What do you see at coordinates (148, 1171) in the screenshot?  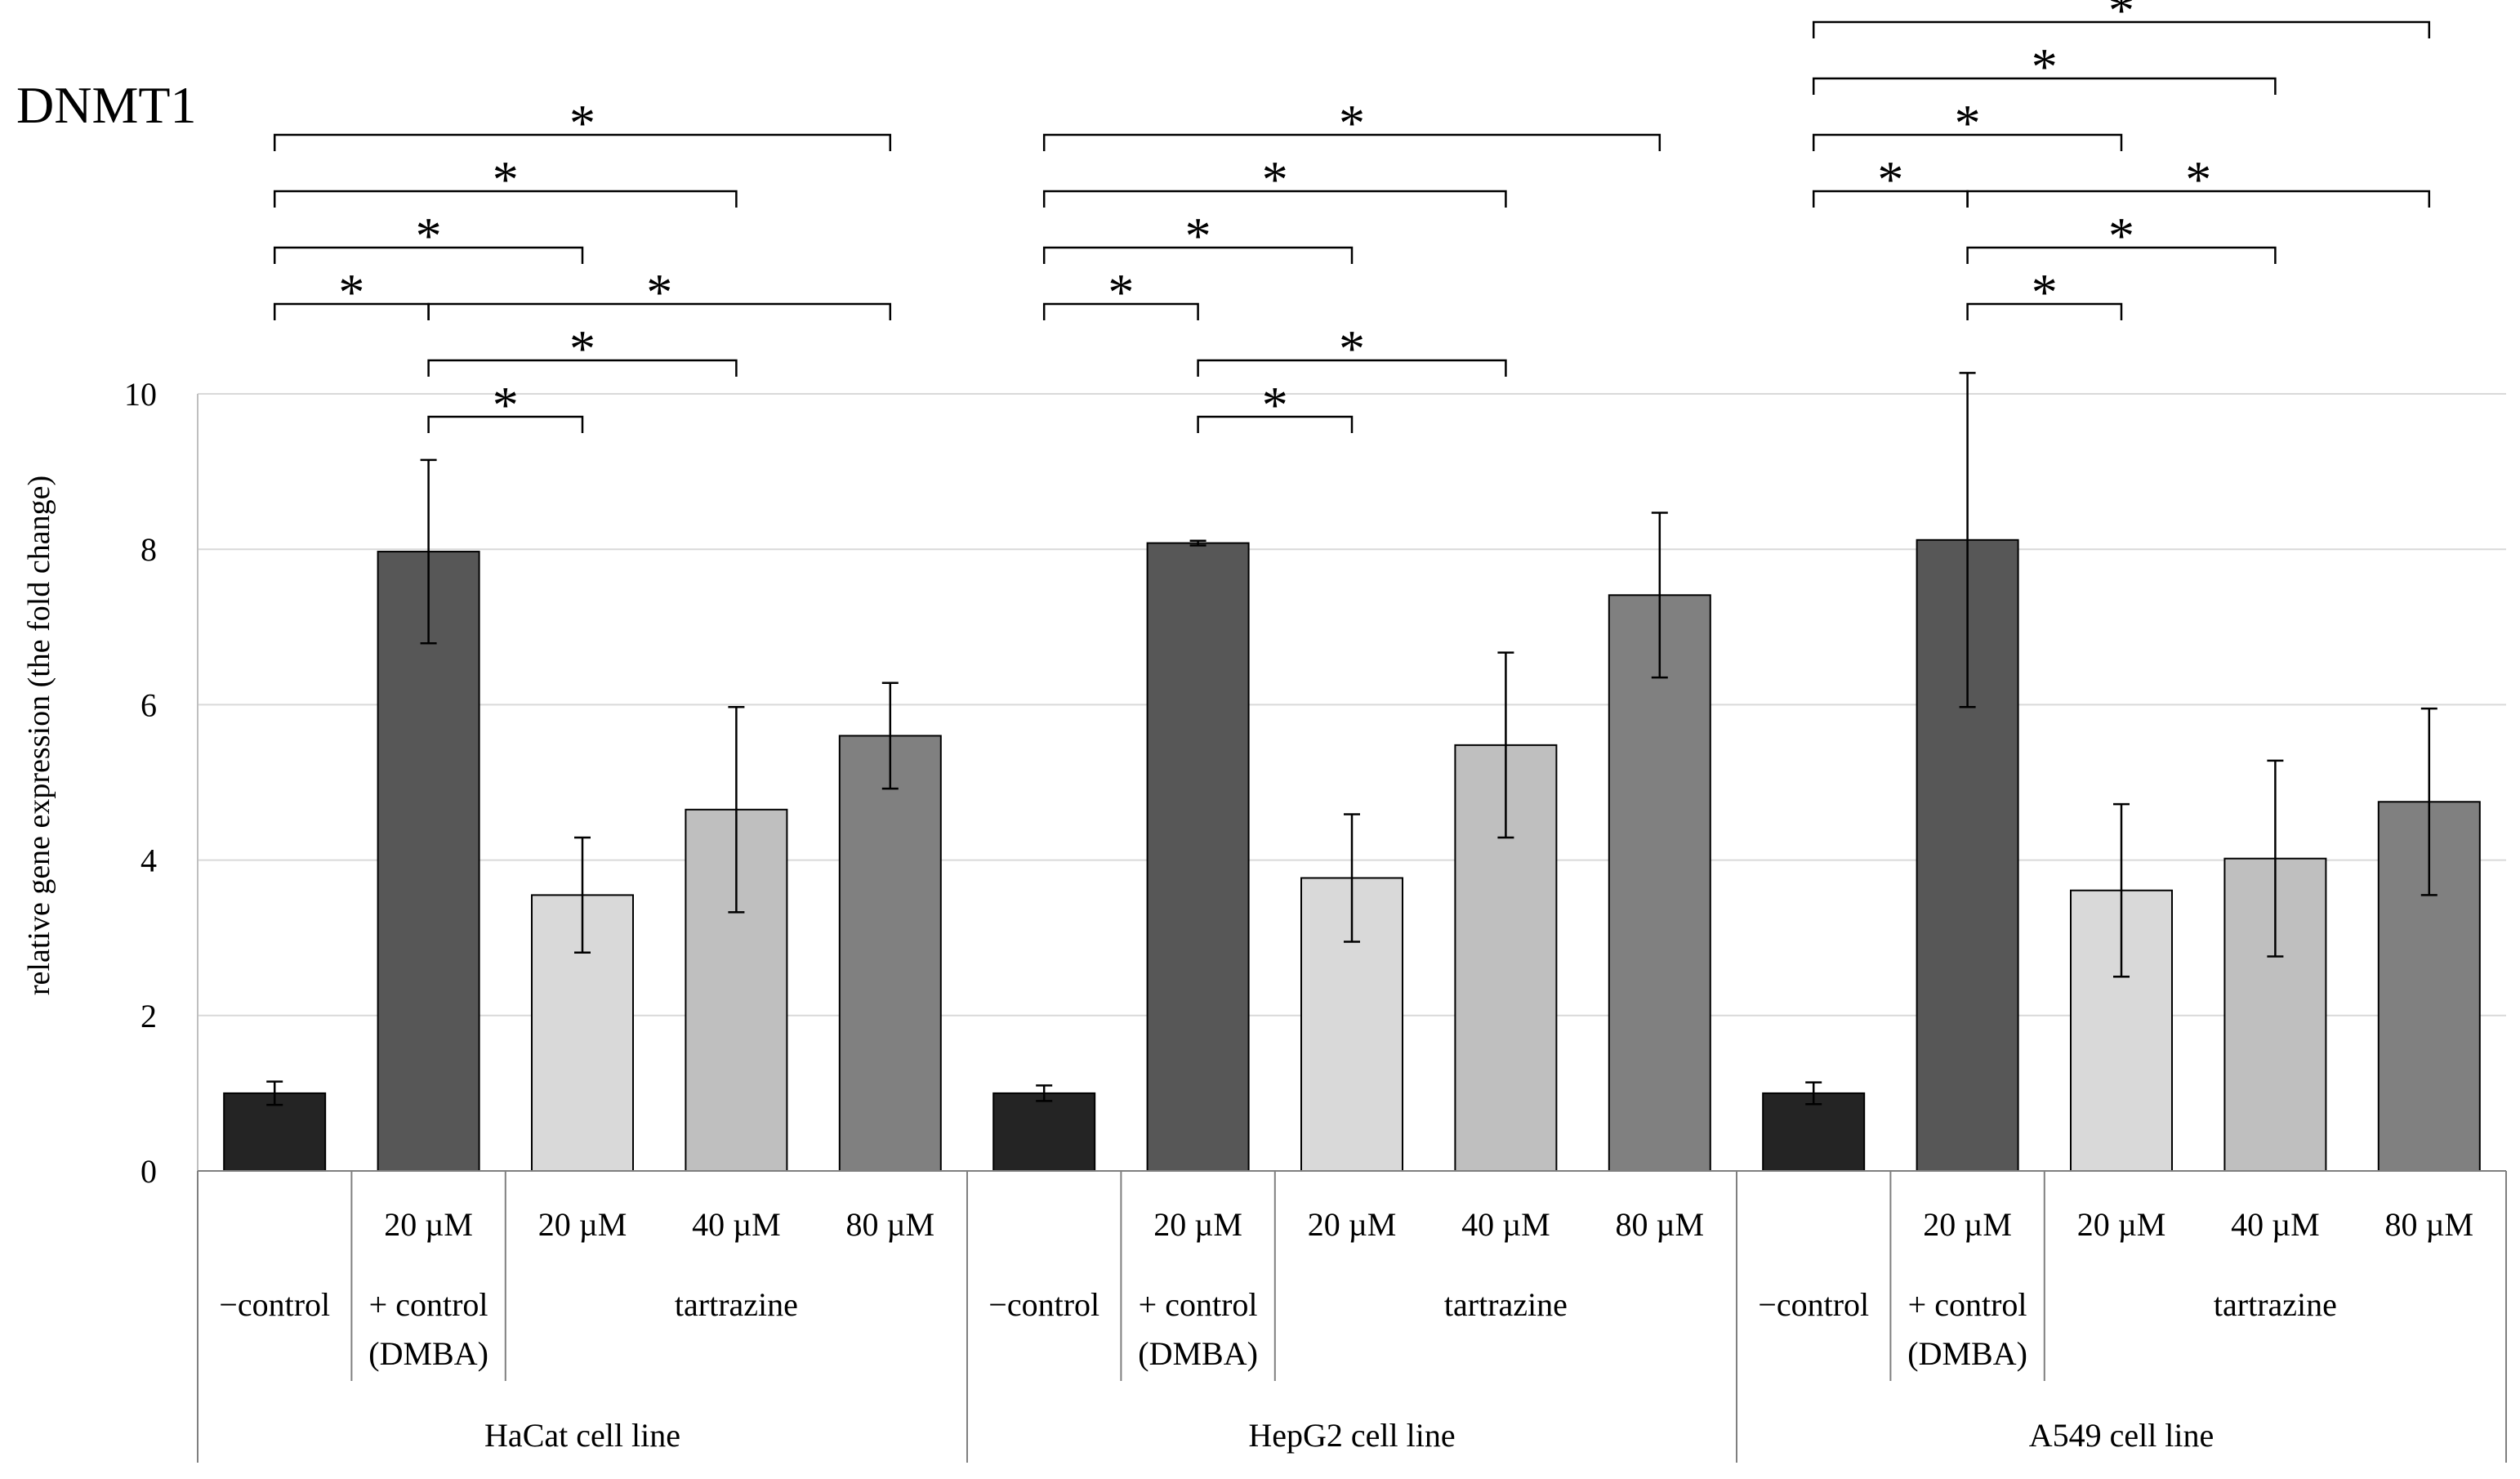 I see `y-tick-label: 0` at bounding box center [148, 1171].